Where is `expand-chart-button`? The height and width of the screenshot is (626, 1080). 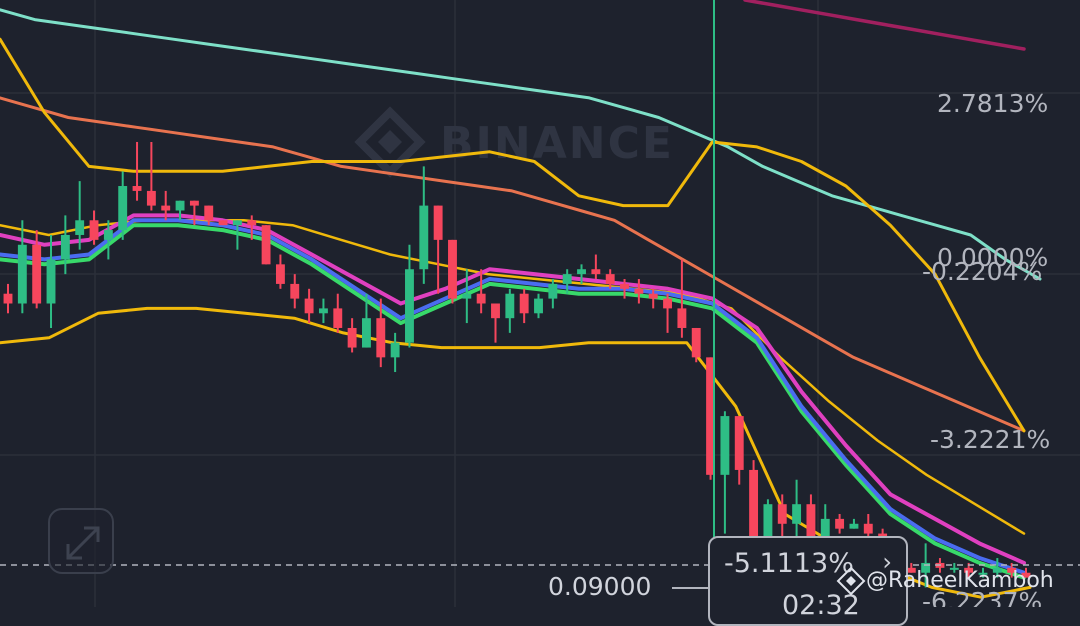
expand-chart-button is located at coordinates (81, 541).